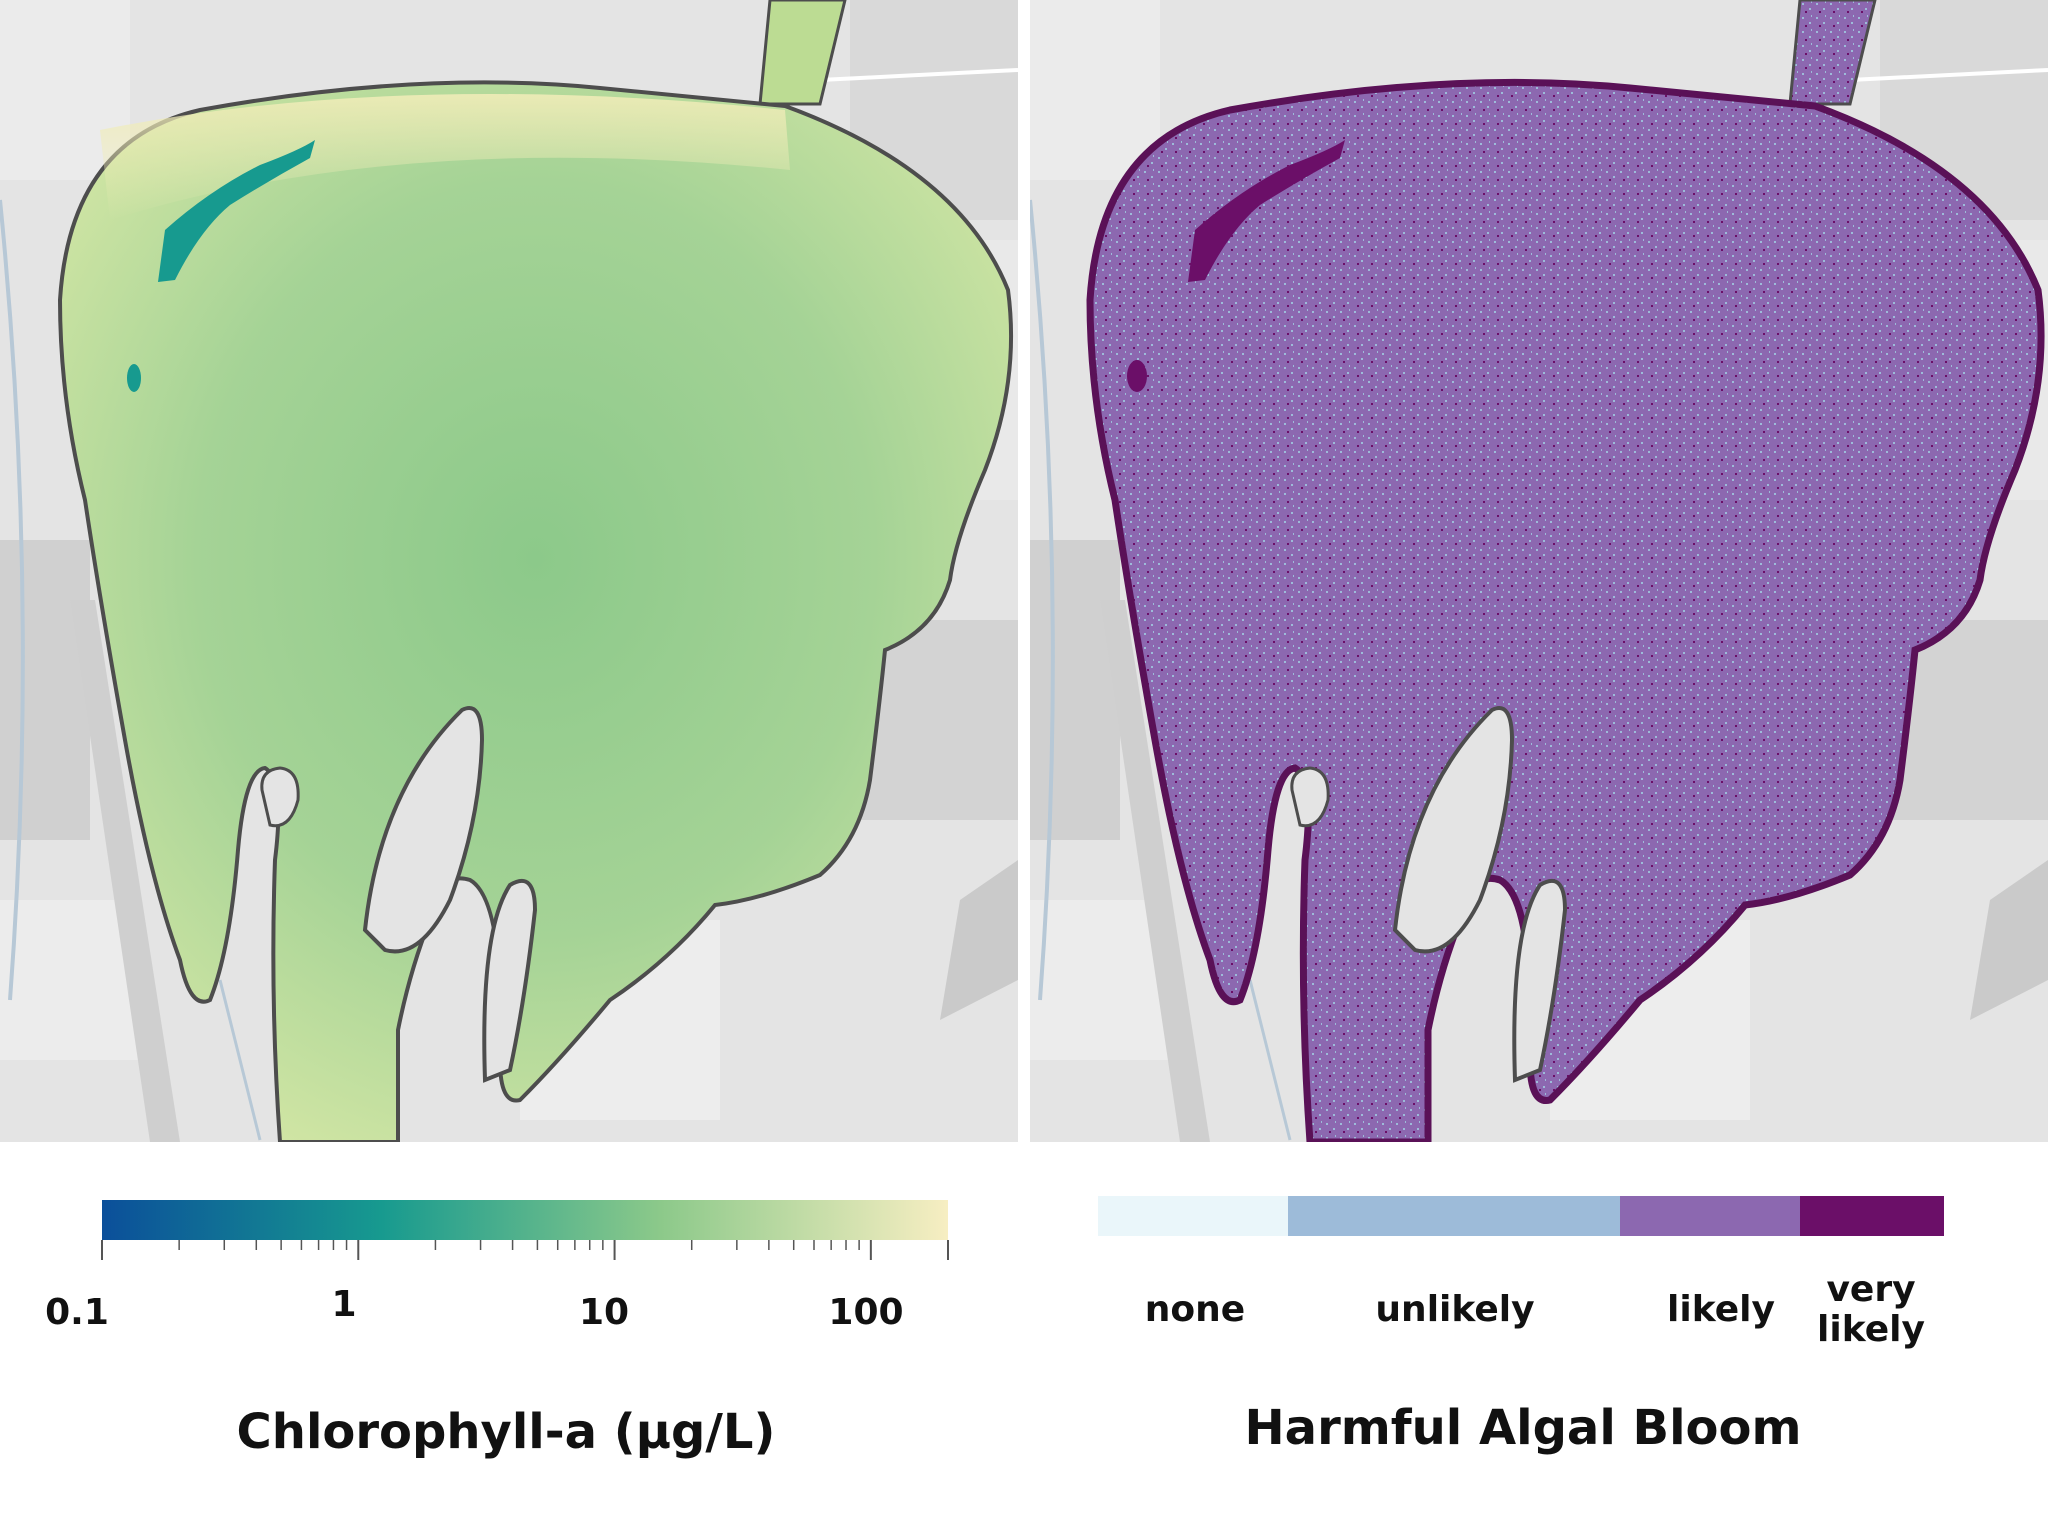 This screenshot has height=1536, width=2048. What do you see at coordinates (236, 211) in the screenshot?
I see `high-chlorophyll-patch` at bounding box center [236, 211].